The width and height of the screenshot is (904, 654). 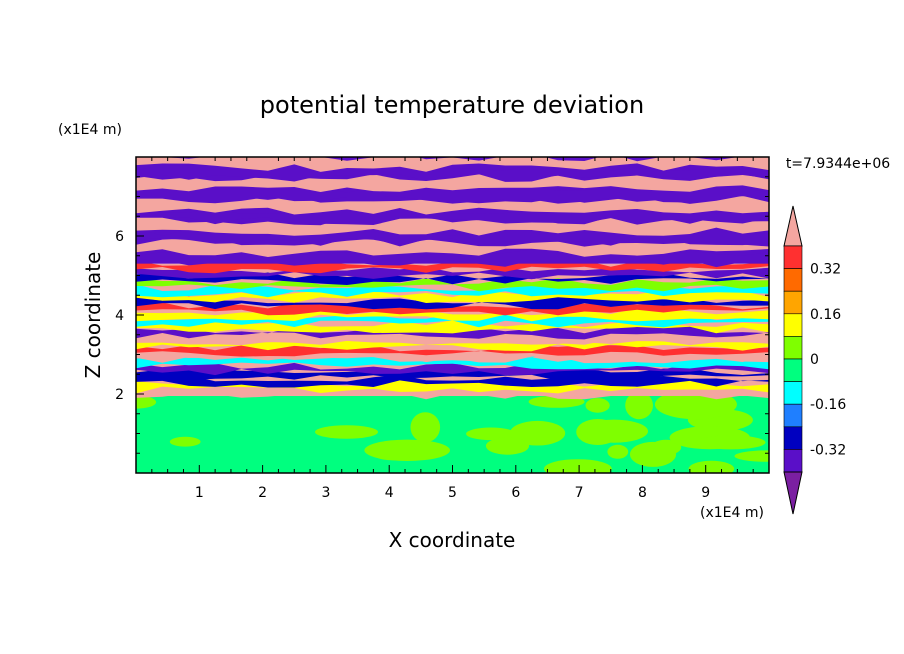 What do you see at coordinates (838, 164) in the screenshot?
I see `time-label: t=7.9344e+06` at bounding box center [838, 164].